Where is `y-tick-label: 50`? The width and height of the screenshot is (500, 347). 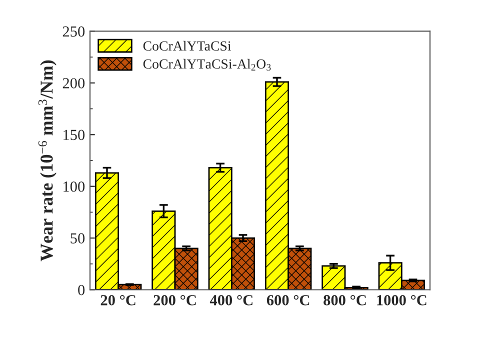
y-tick-label: 50 is located at coordinates (77, 238).